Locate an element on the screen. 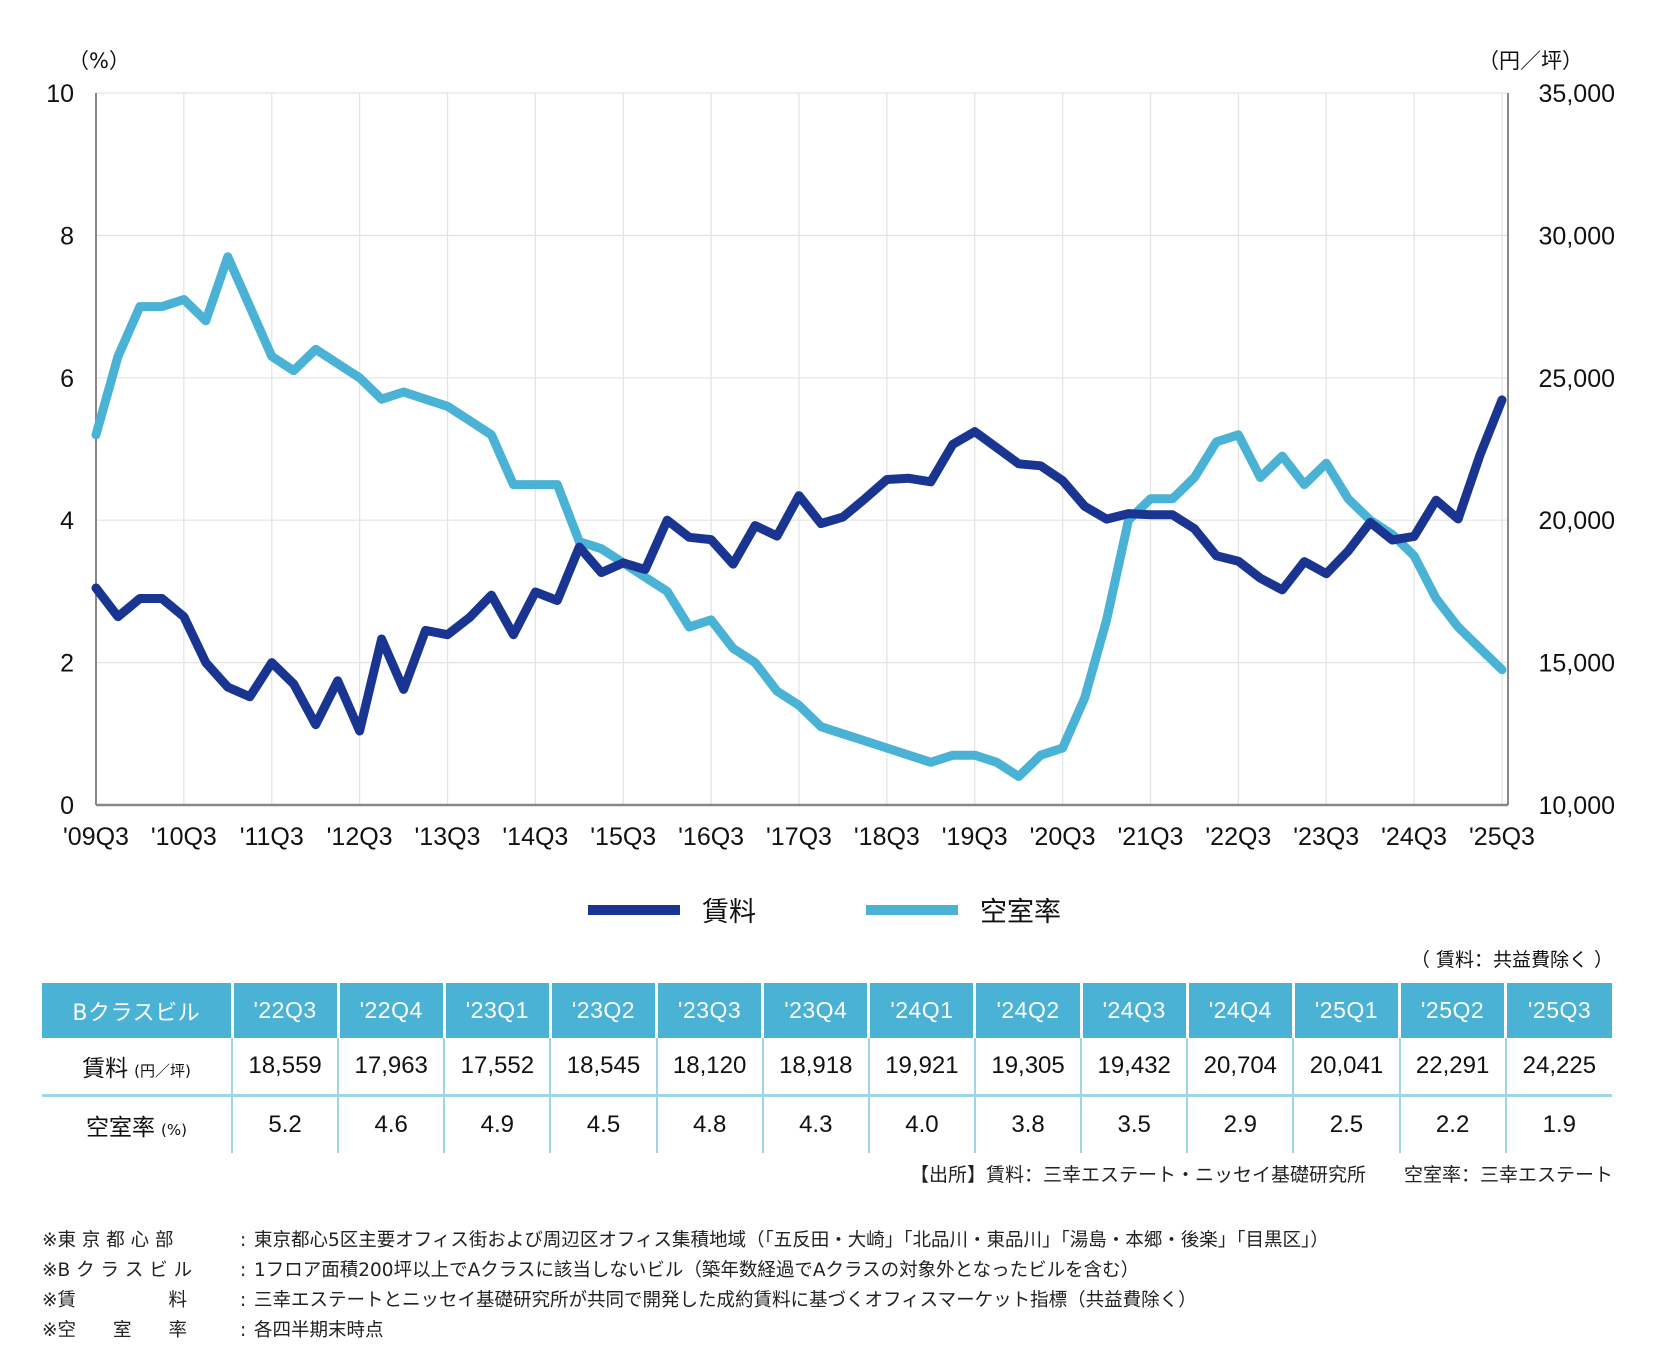 This screenshot has height=1350, width=1657. x-axis-tick-label: '11Q3 is located at coordinates (272, 837).